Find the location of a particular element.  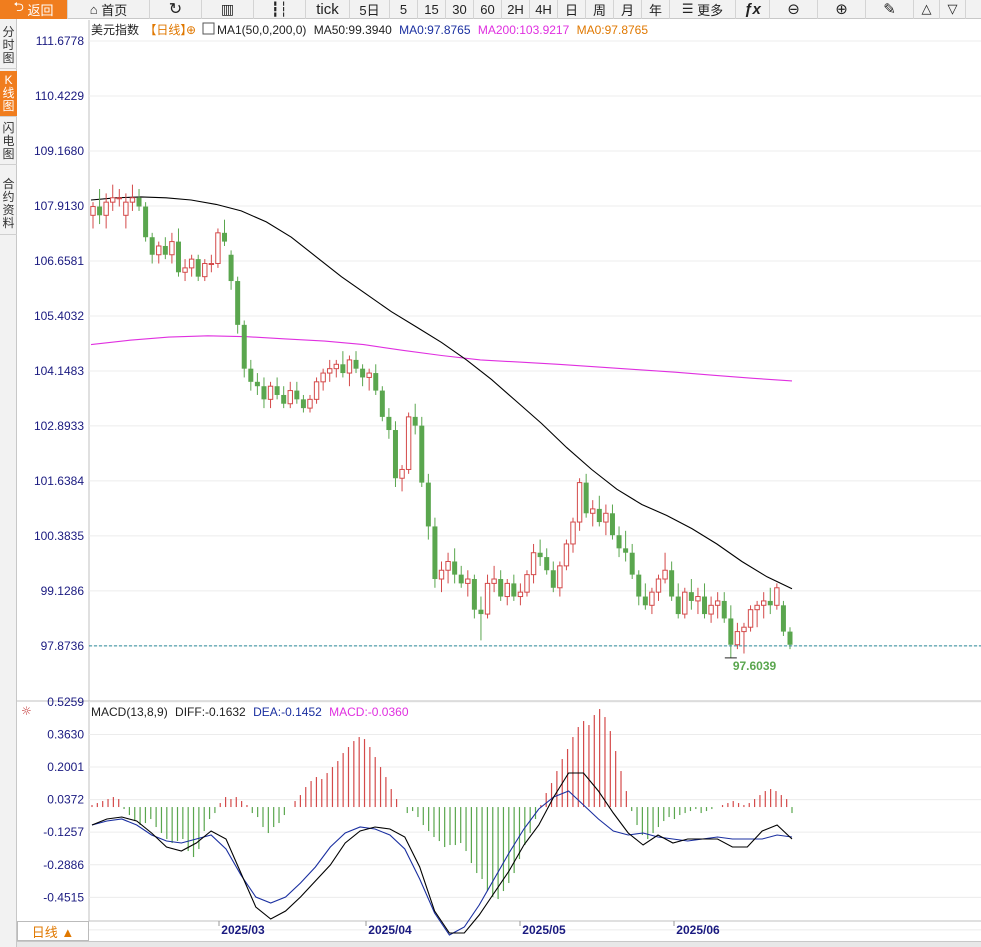

settings-icon: ⊕ is located at coordinates (191, 30).